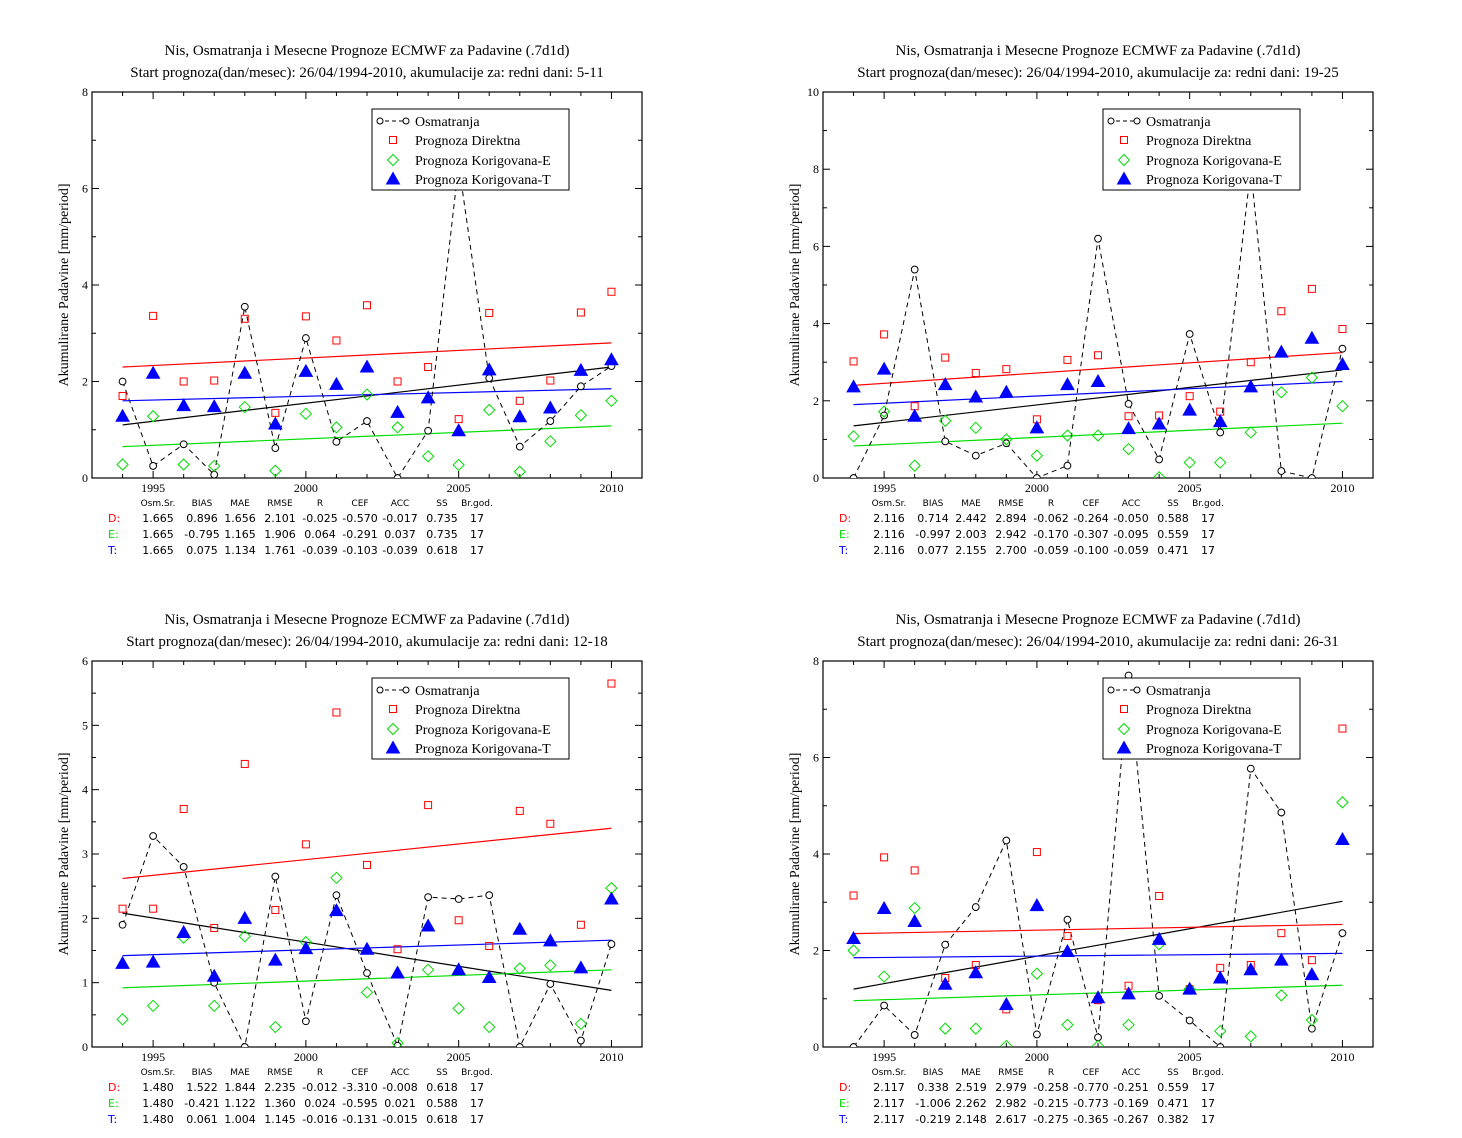 Image resolution: width=1462 pixels, height=1138 pixels. What do you see at coordinates (1342, 488) in the screenshot?
I see `x-tick-label: 2010` at bounding box center [1342, 488].